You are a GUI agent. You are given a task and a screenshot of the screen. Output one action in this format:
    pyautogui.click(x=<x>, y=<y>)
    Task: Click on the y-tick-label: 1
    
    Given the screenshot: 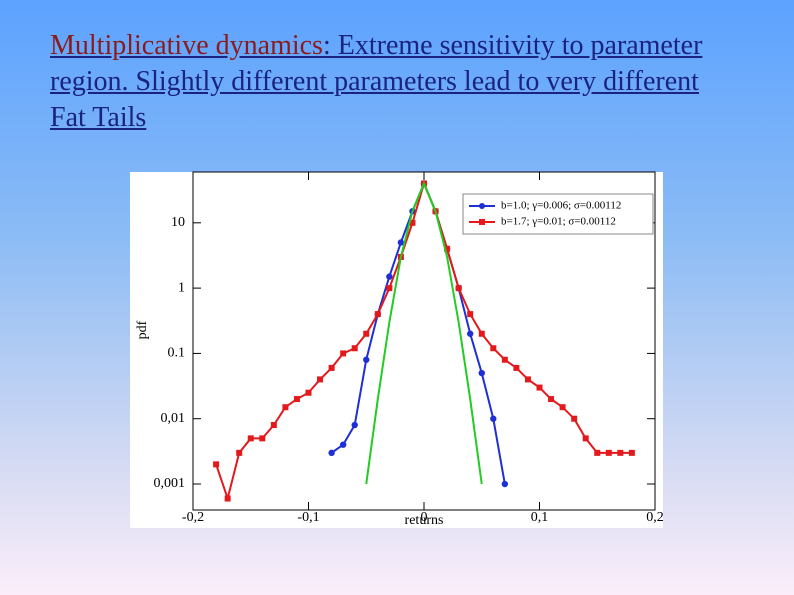 What is the action you would take?
    pyautogui.click(x=181, y=287)
    